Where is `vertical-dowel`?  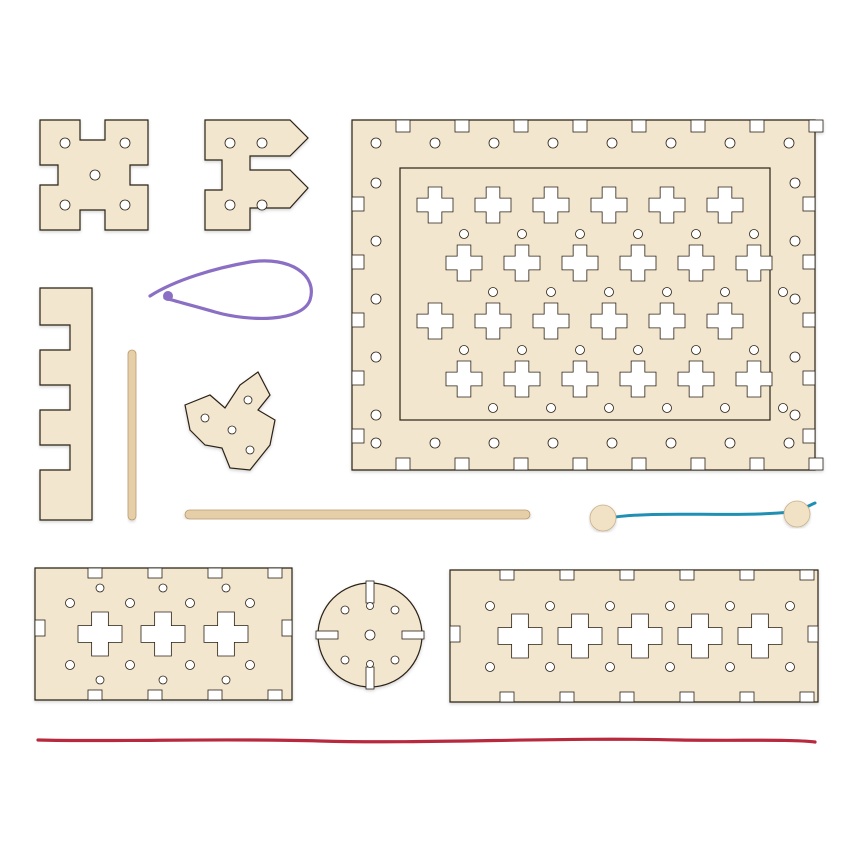
vertical-dowel is located at coordinates (132, 435).